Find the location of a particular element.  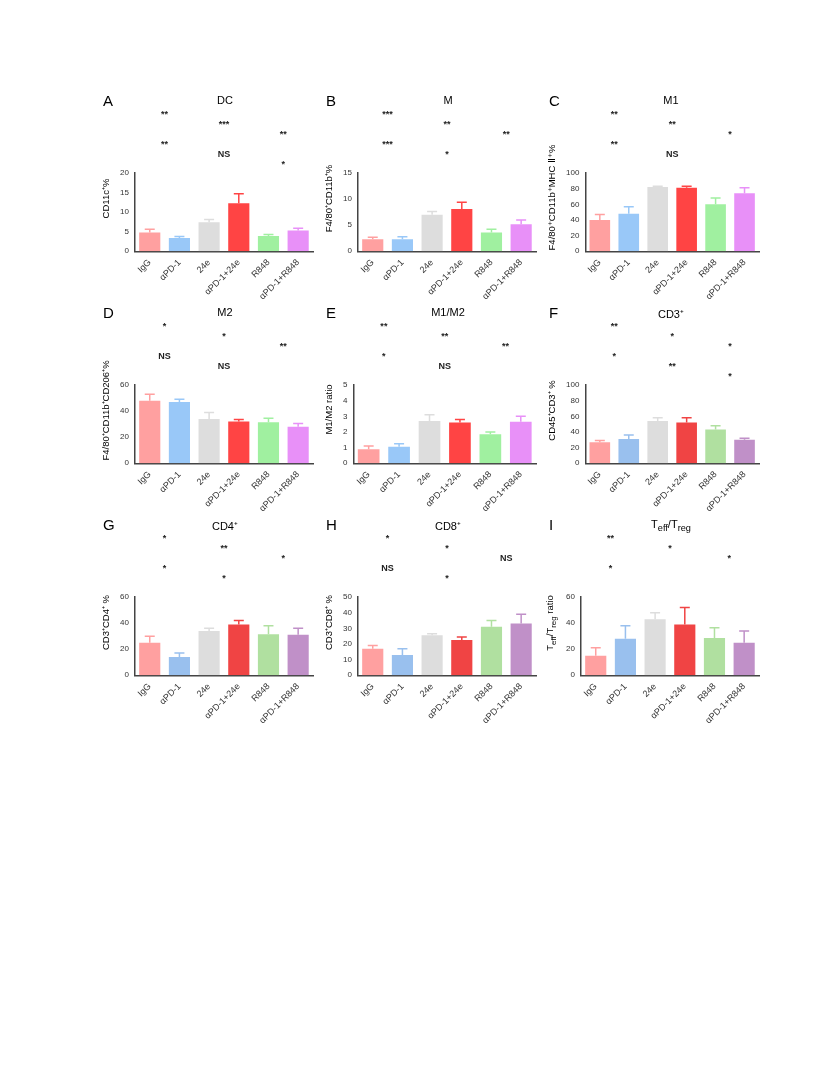

text: B is located at coordinates (331, 100).